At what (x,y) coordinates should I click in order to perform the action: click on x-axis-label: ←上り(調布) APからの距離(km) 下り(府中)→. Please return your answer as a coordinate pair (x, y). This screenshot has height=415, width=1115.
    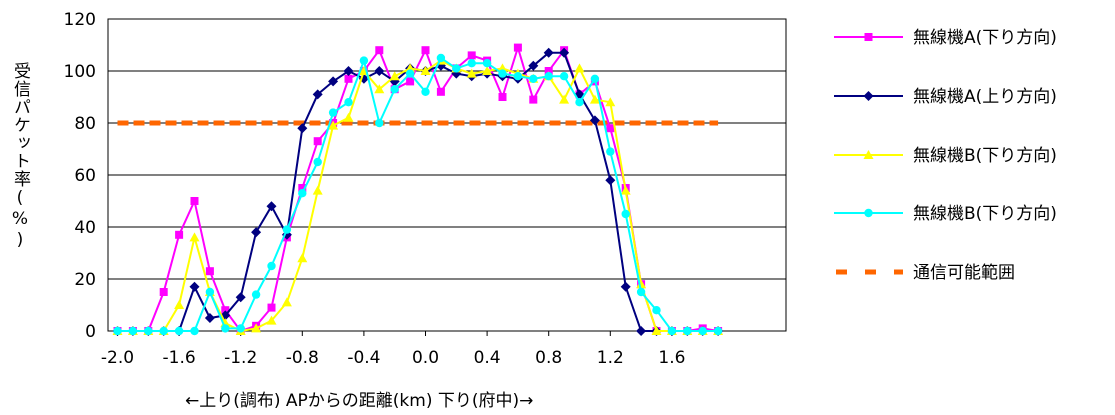
    Looking at the image, I should click on (359, 401).